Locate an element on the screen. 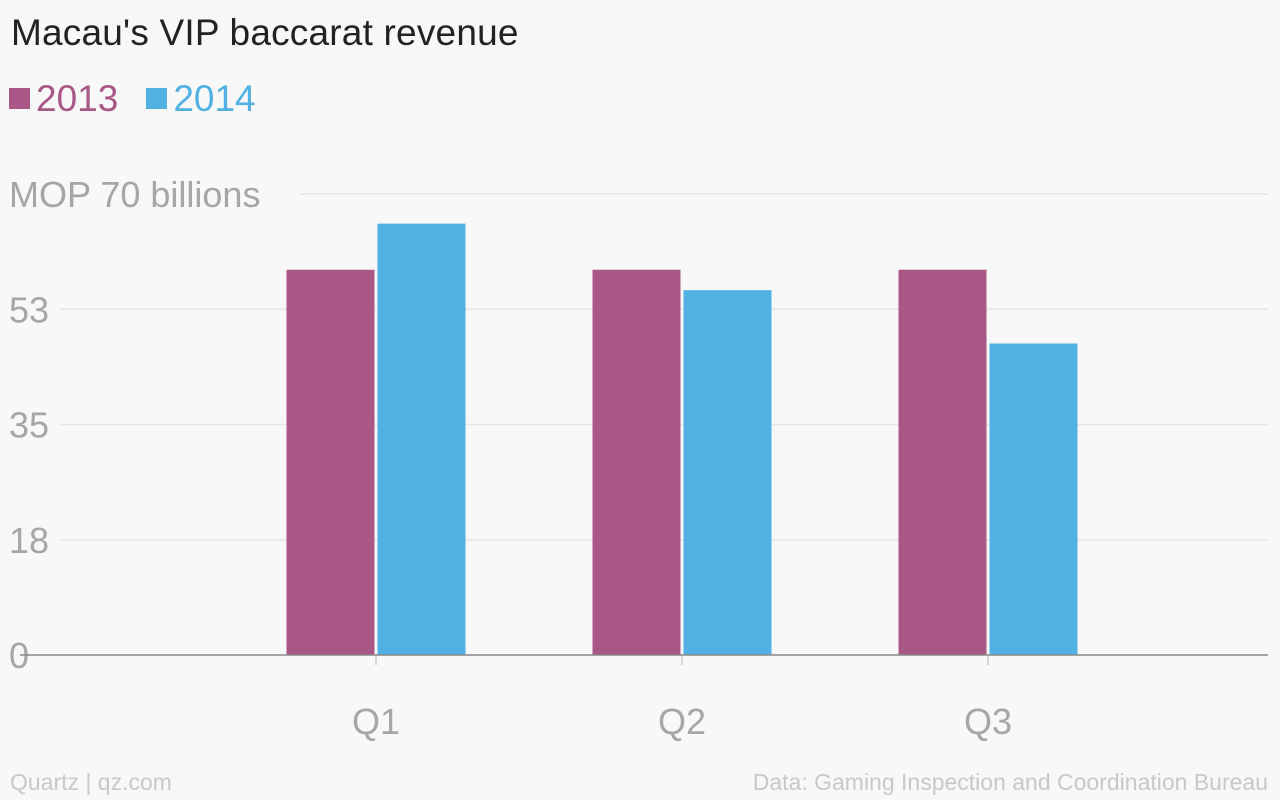  bar-2014-Q3 is located at coordinates (1033, 499).